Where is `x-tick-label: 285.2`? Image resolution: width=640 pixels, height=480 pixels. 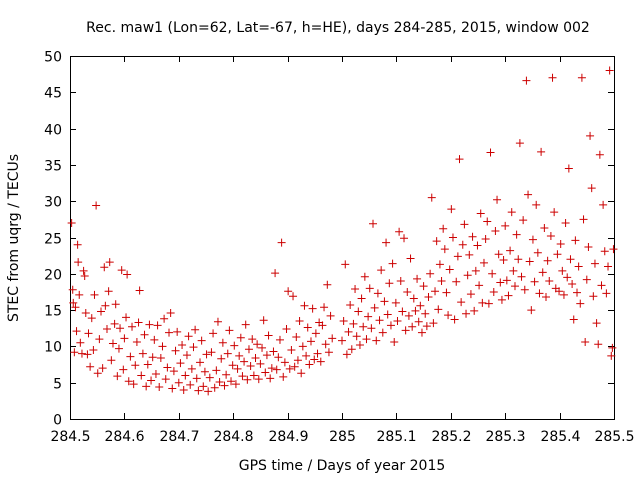 x-tick-label: 285.2 is located at coordinates (451, 437).